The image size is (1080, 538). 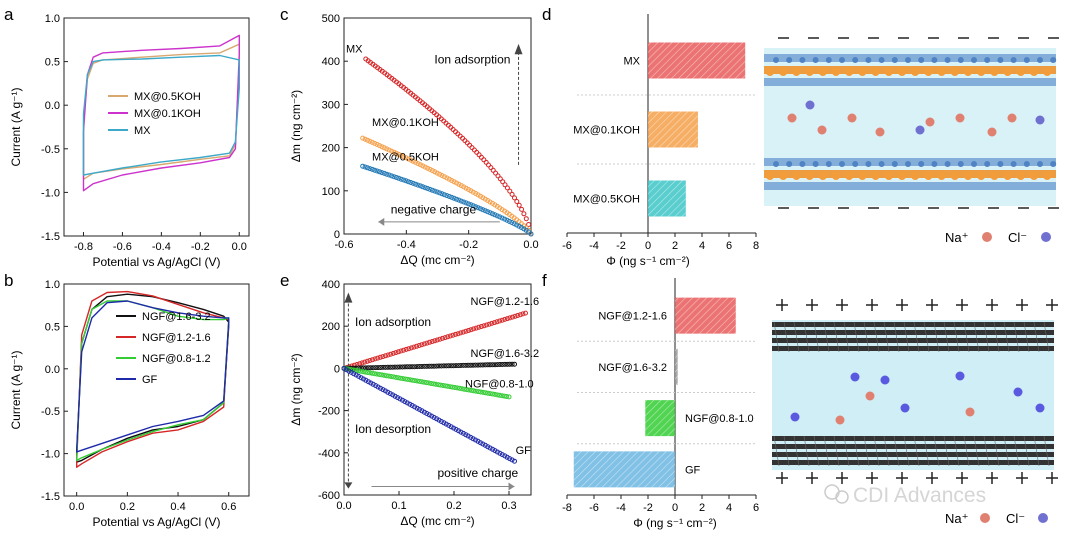 I want to click on cv-loop-GF, so click(x=153, y=376).